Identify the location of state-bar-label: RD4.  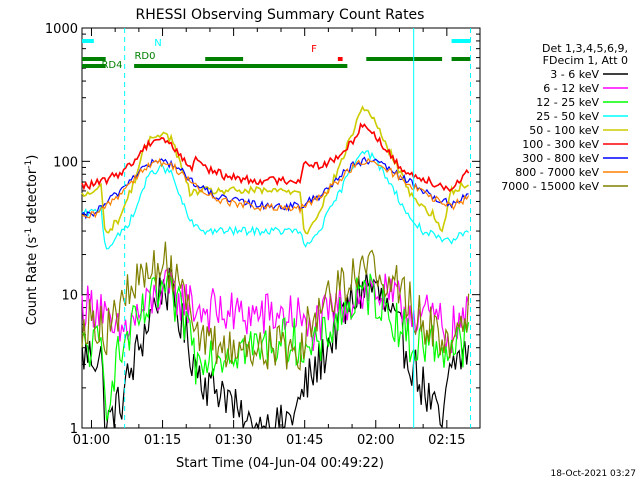
(111, 65).